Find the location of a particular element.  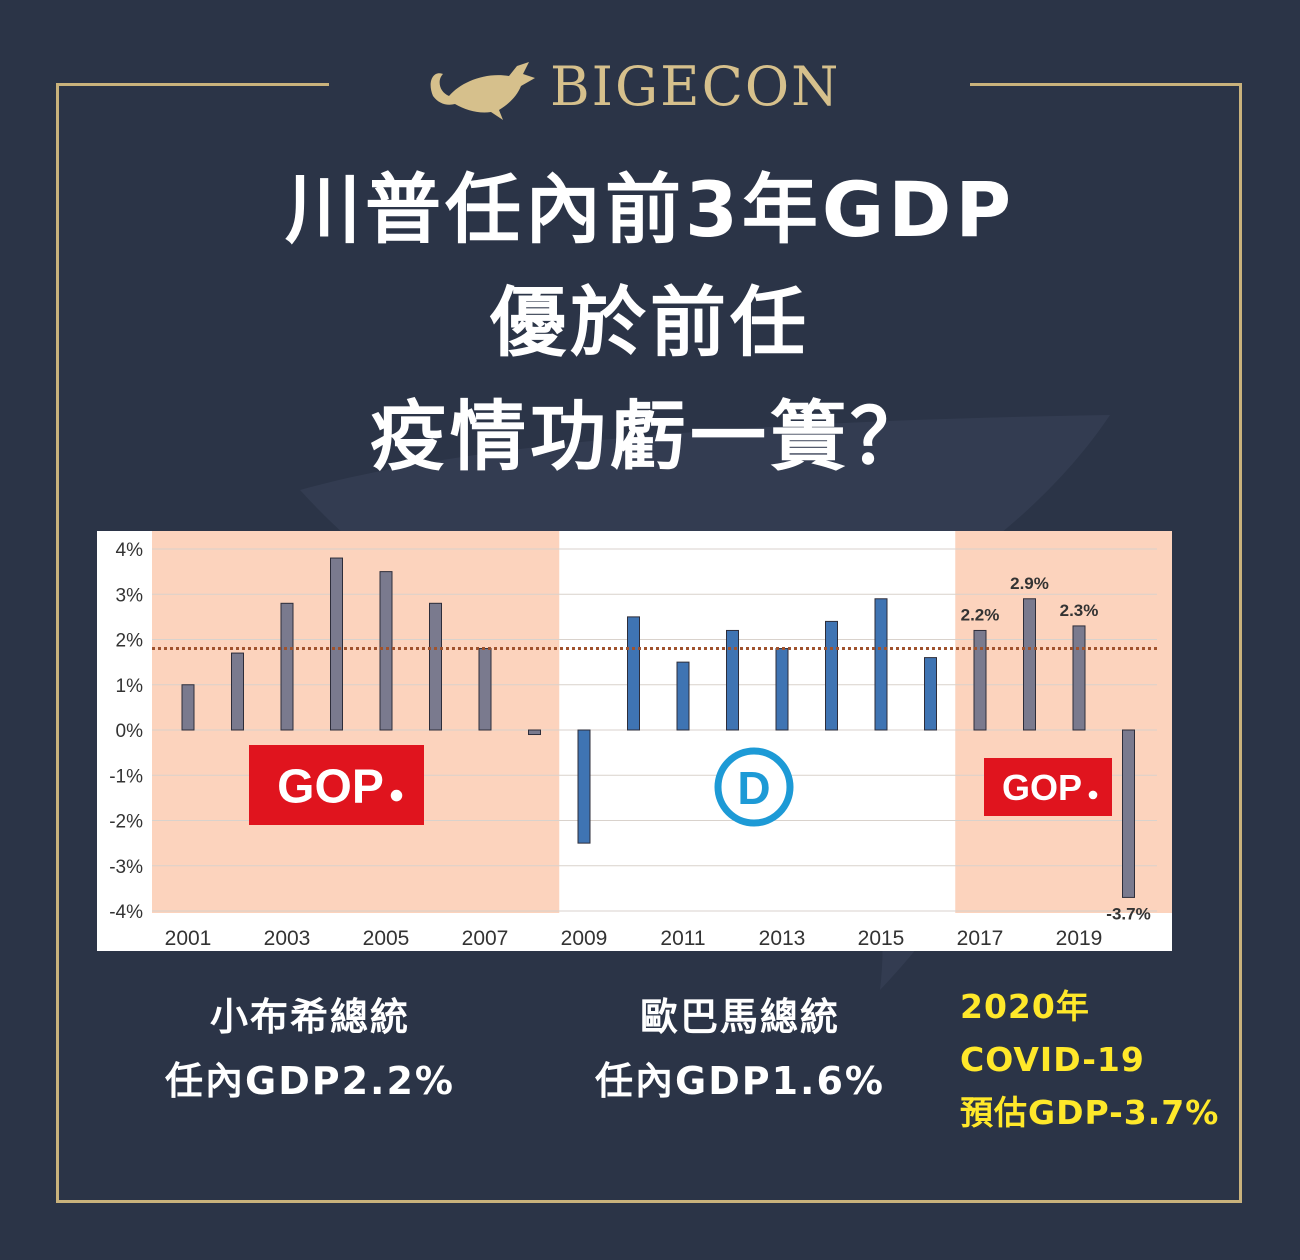

y-tick-label: -3% is located at coordinates (126, 867).